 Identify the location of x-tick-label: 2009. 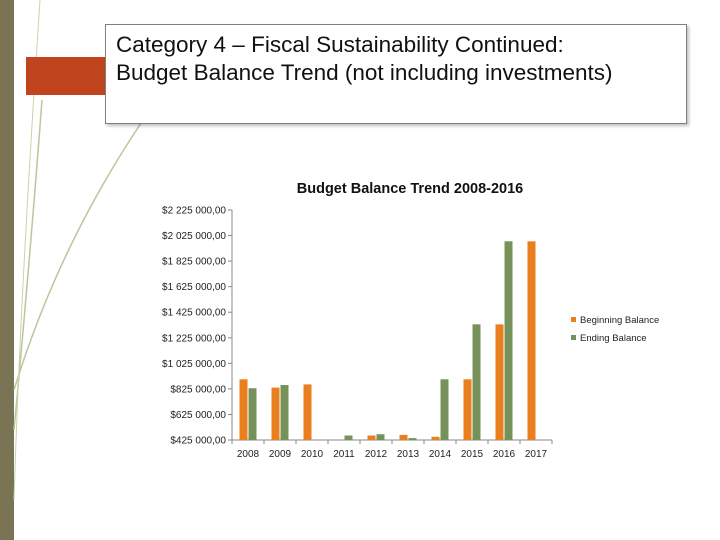
(280, 454).